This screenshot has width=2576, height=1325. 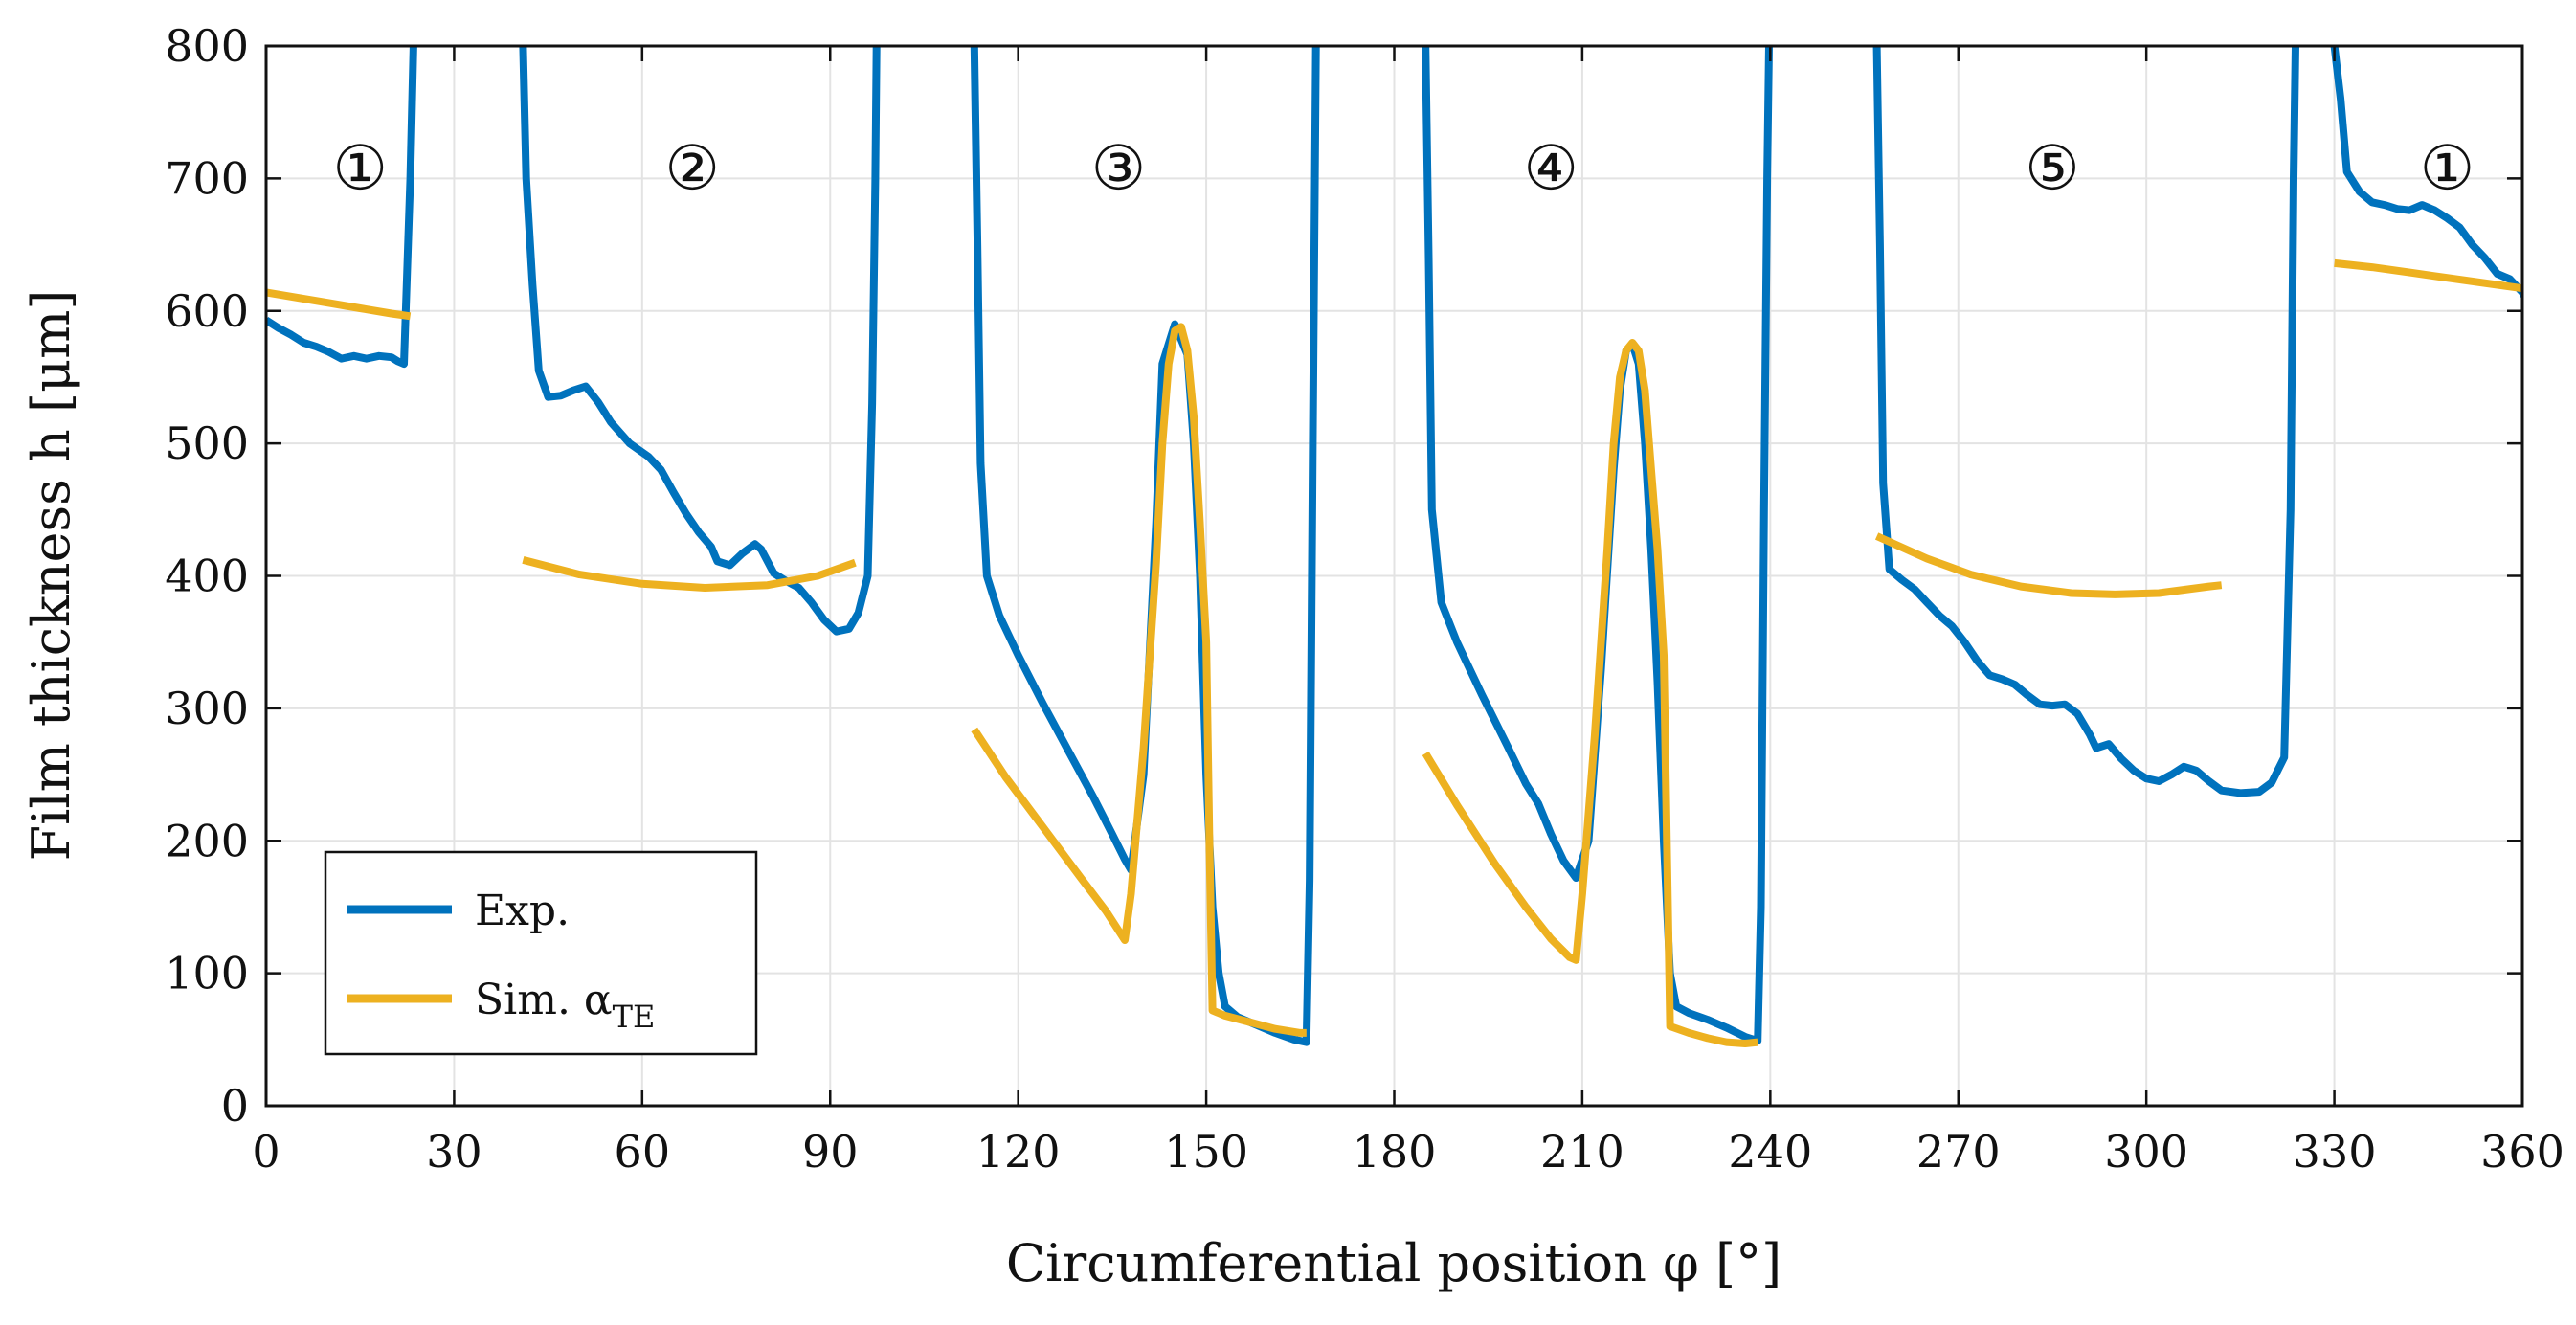 What do you see at coordinates (1959, 1152) in the screenshot?
I see `x-tick-label: 270` at bounding box center [1959, 1152].